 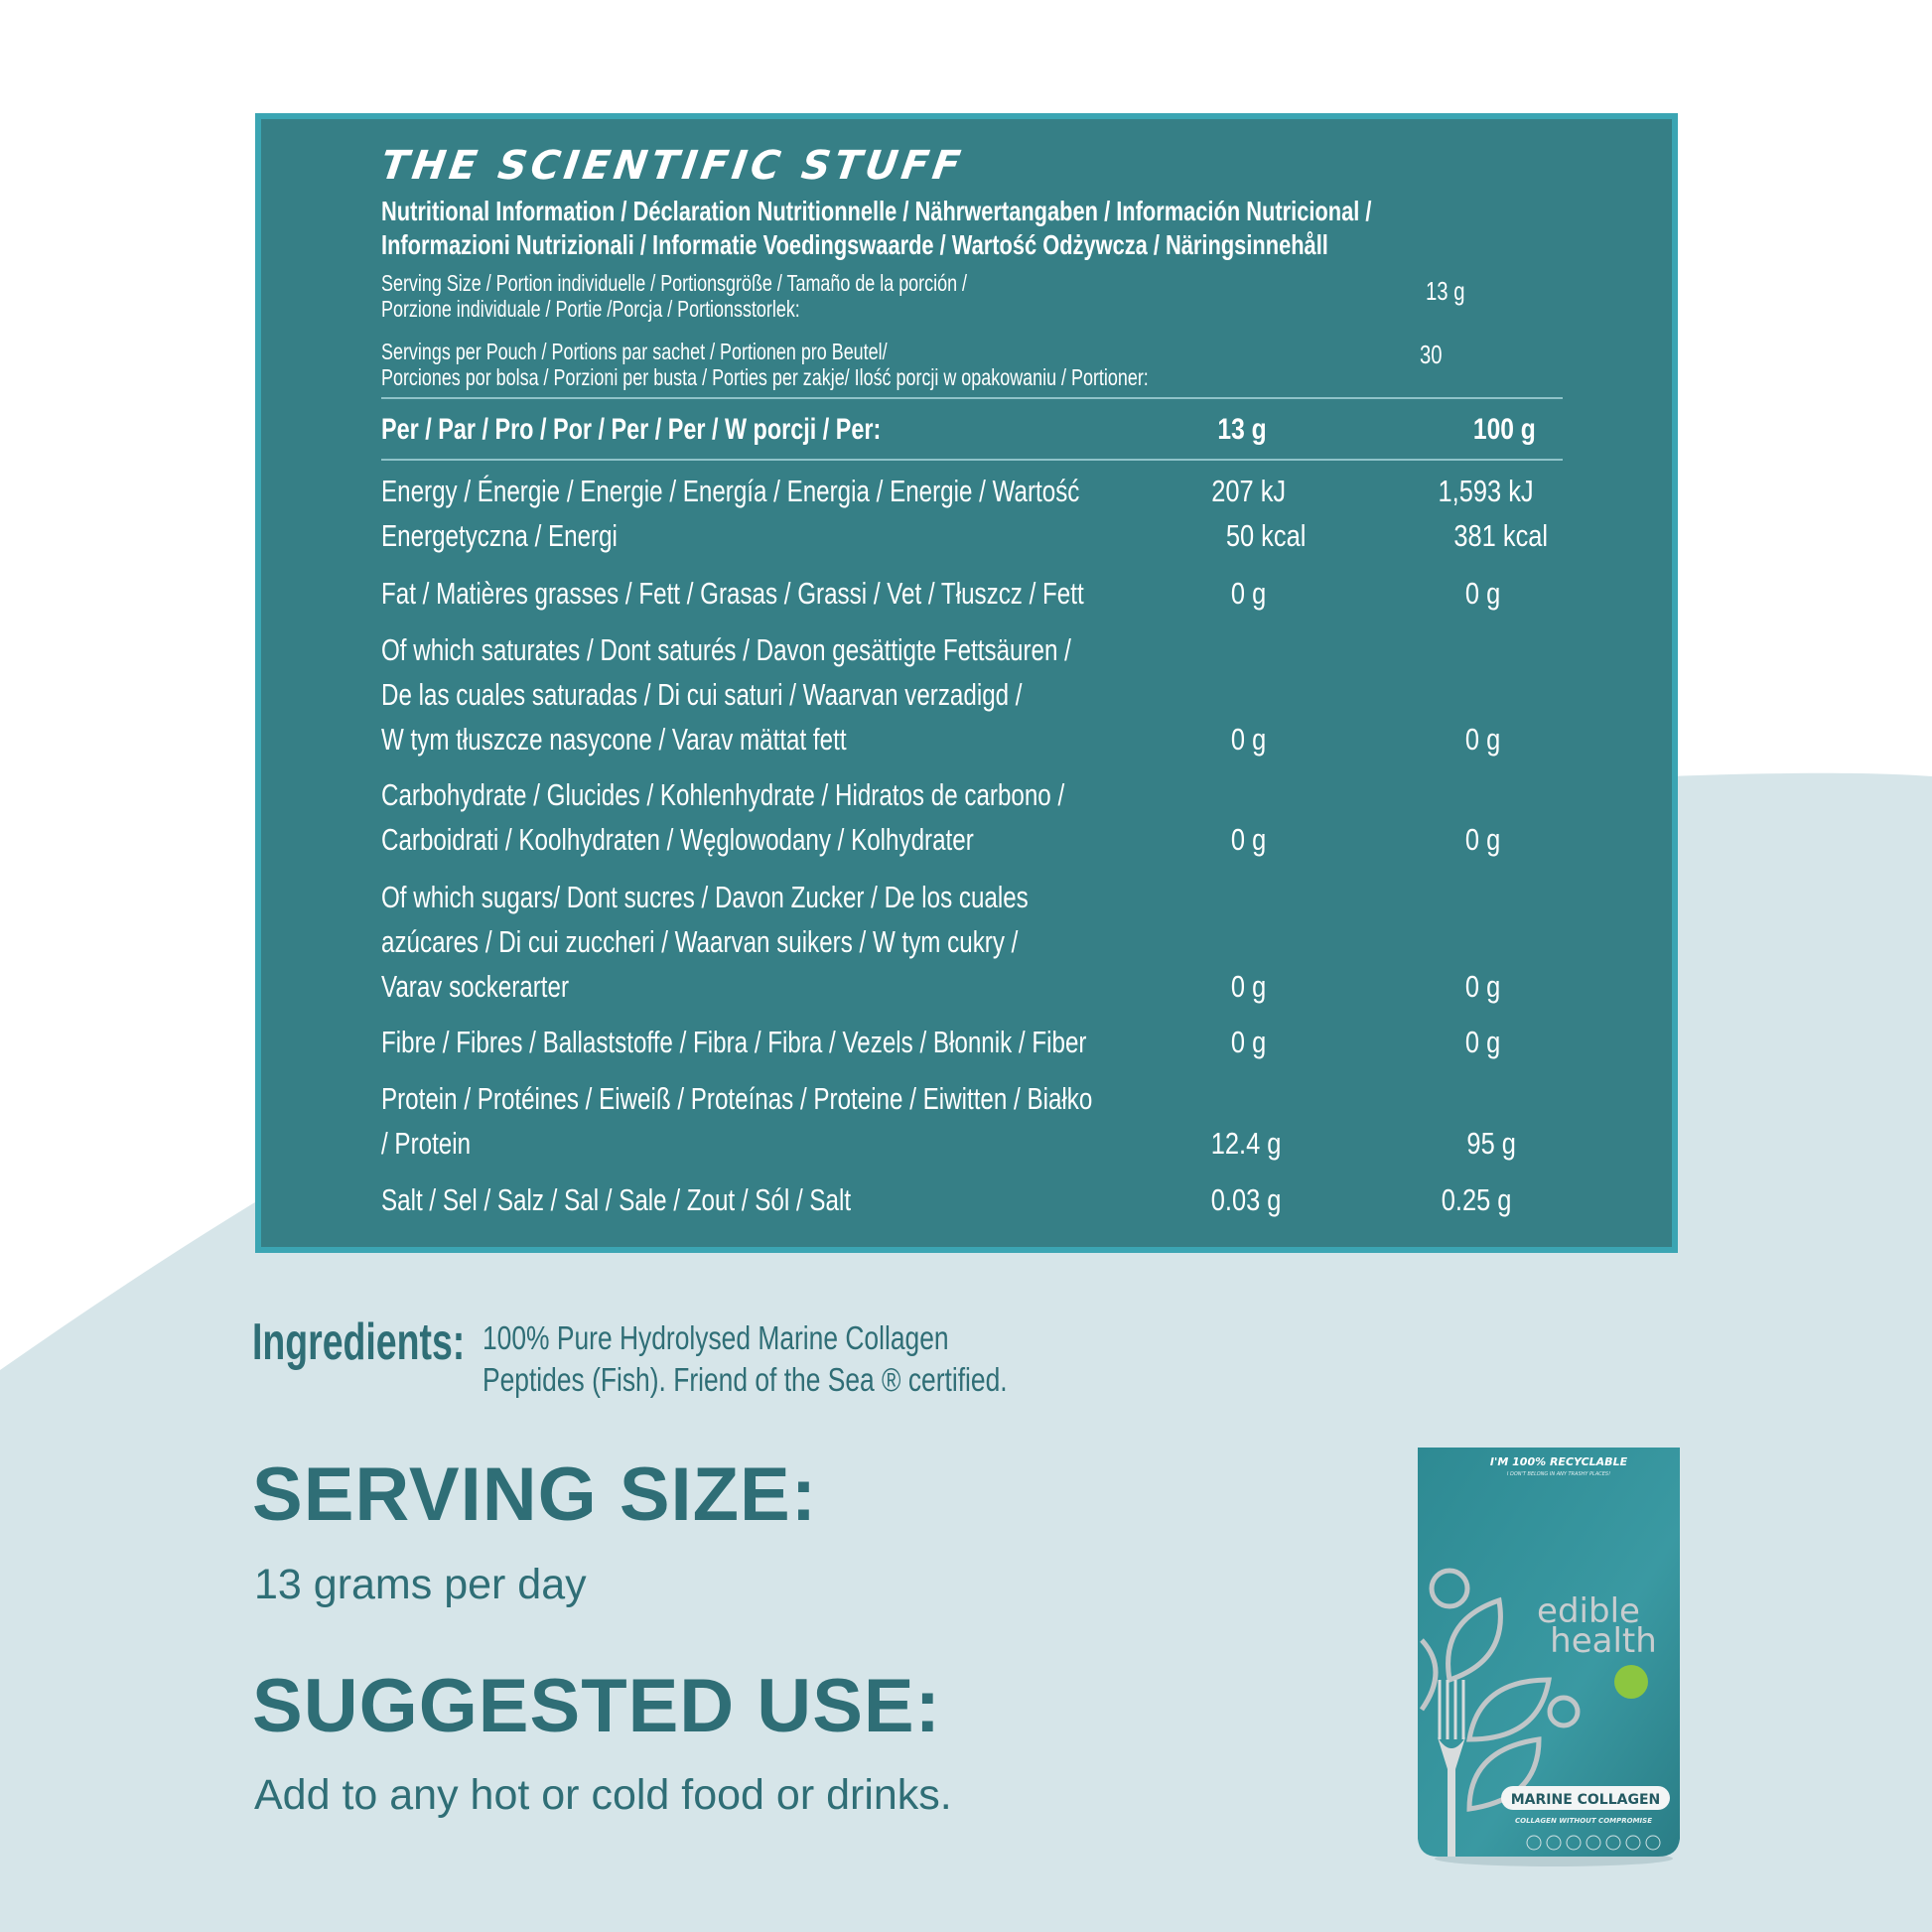 What do you see at coordinates (476, 987) in the screenshot?
I see `label-line: Varav sockerarter` at bounding box center [476, 987].